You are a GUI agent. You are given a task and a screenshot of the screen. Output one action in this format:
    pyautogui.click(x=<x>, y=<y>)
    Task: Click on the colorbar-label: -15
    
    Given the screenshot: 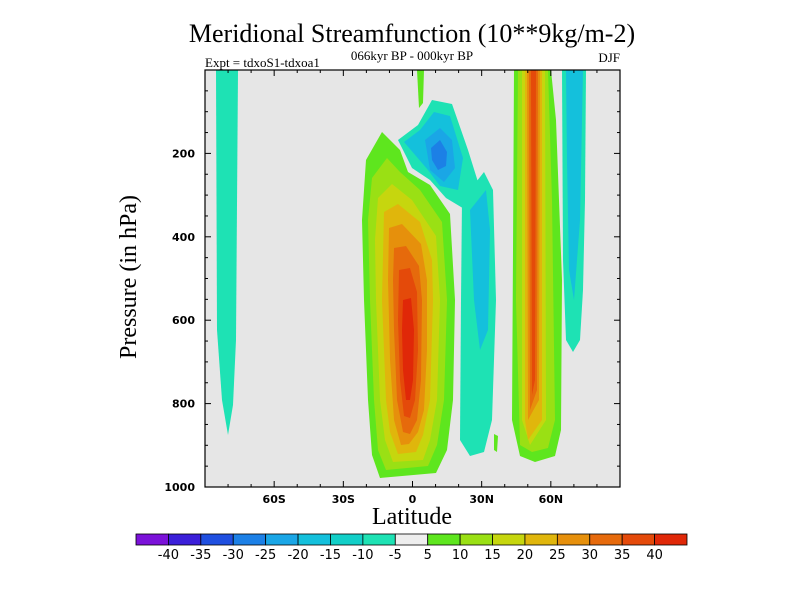 What is the action you would take?
    pyautogui.click(x=330, y=555)
    